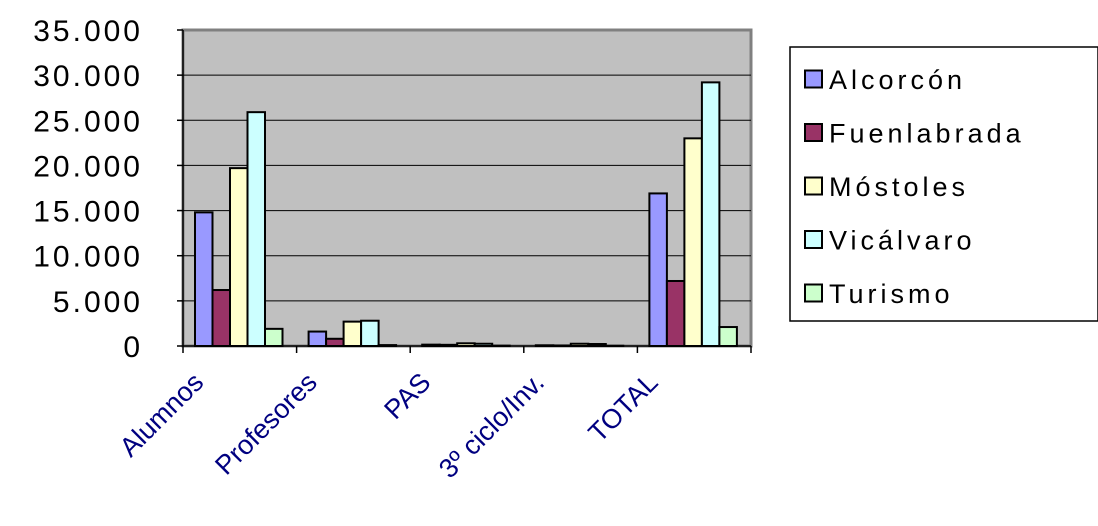 The width and height of the screenshot is (1098, 526). I want to click on legend-label: Fuenlabrada, so click(927, 134).